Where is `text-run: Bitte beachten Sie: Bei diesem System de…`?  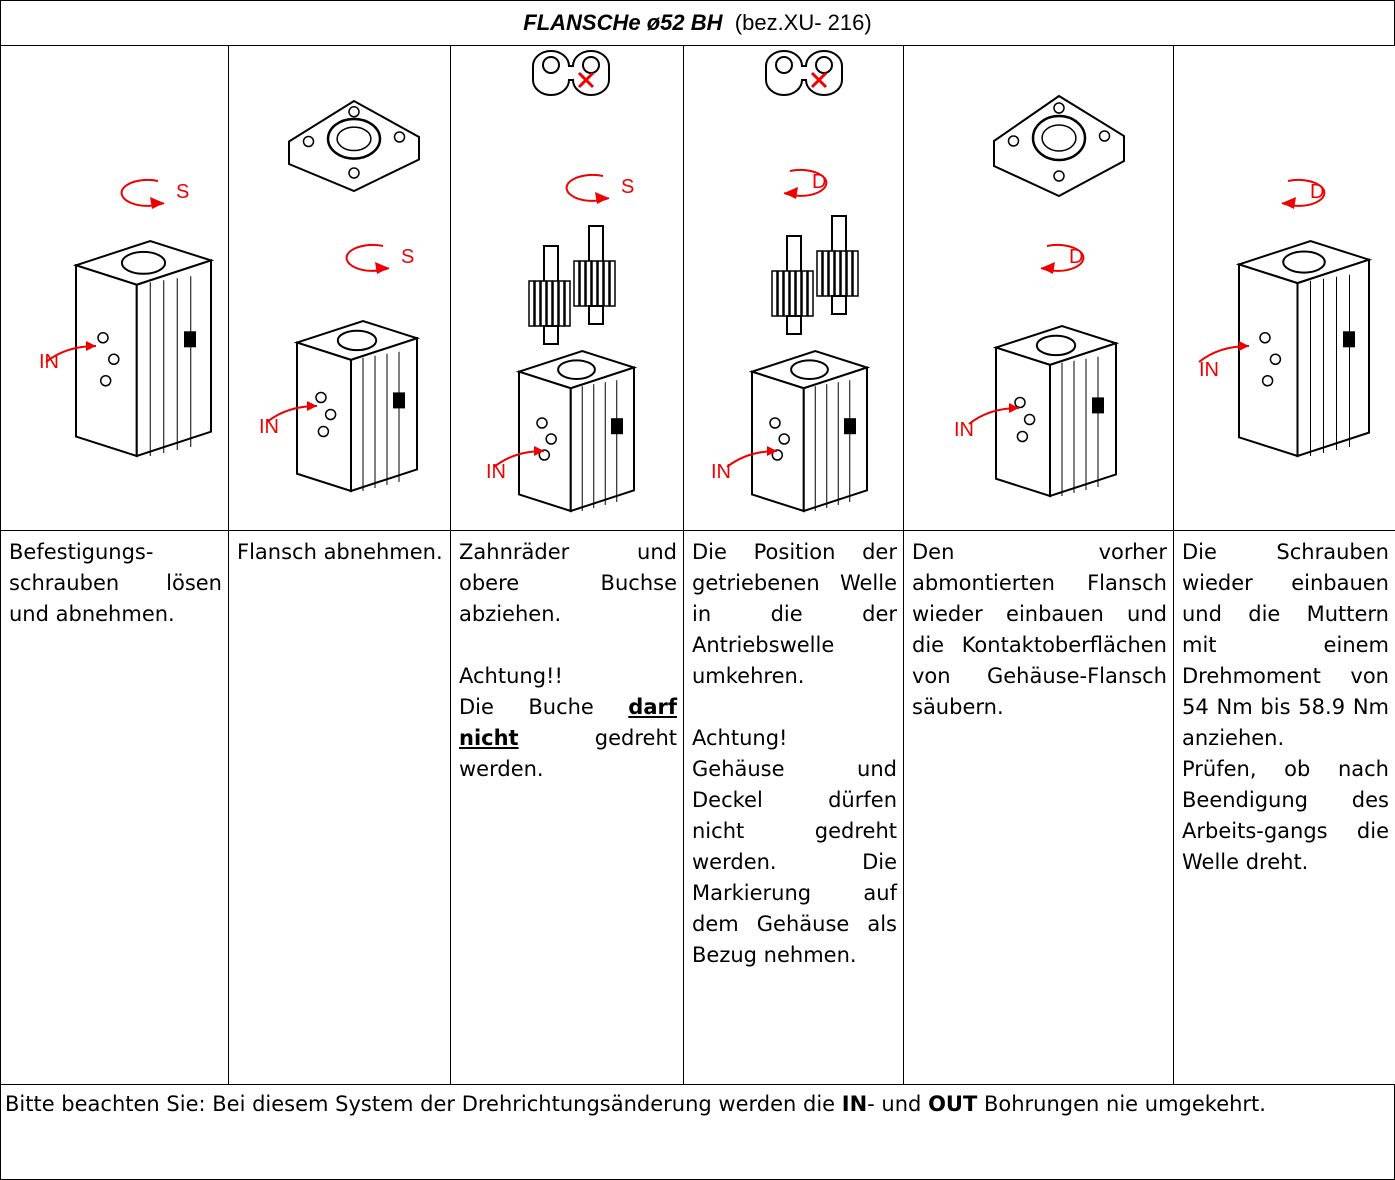
text-run: Bitte beachten Sie: Bei diesem System de… is located at coordinates (423, 1104).